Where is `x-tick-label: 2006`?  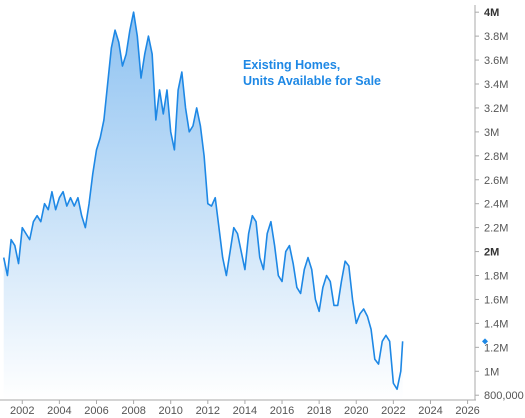 x-tick-label: 2006 is located at coordinates (96, 411).